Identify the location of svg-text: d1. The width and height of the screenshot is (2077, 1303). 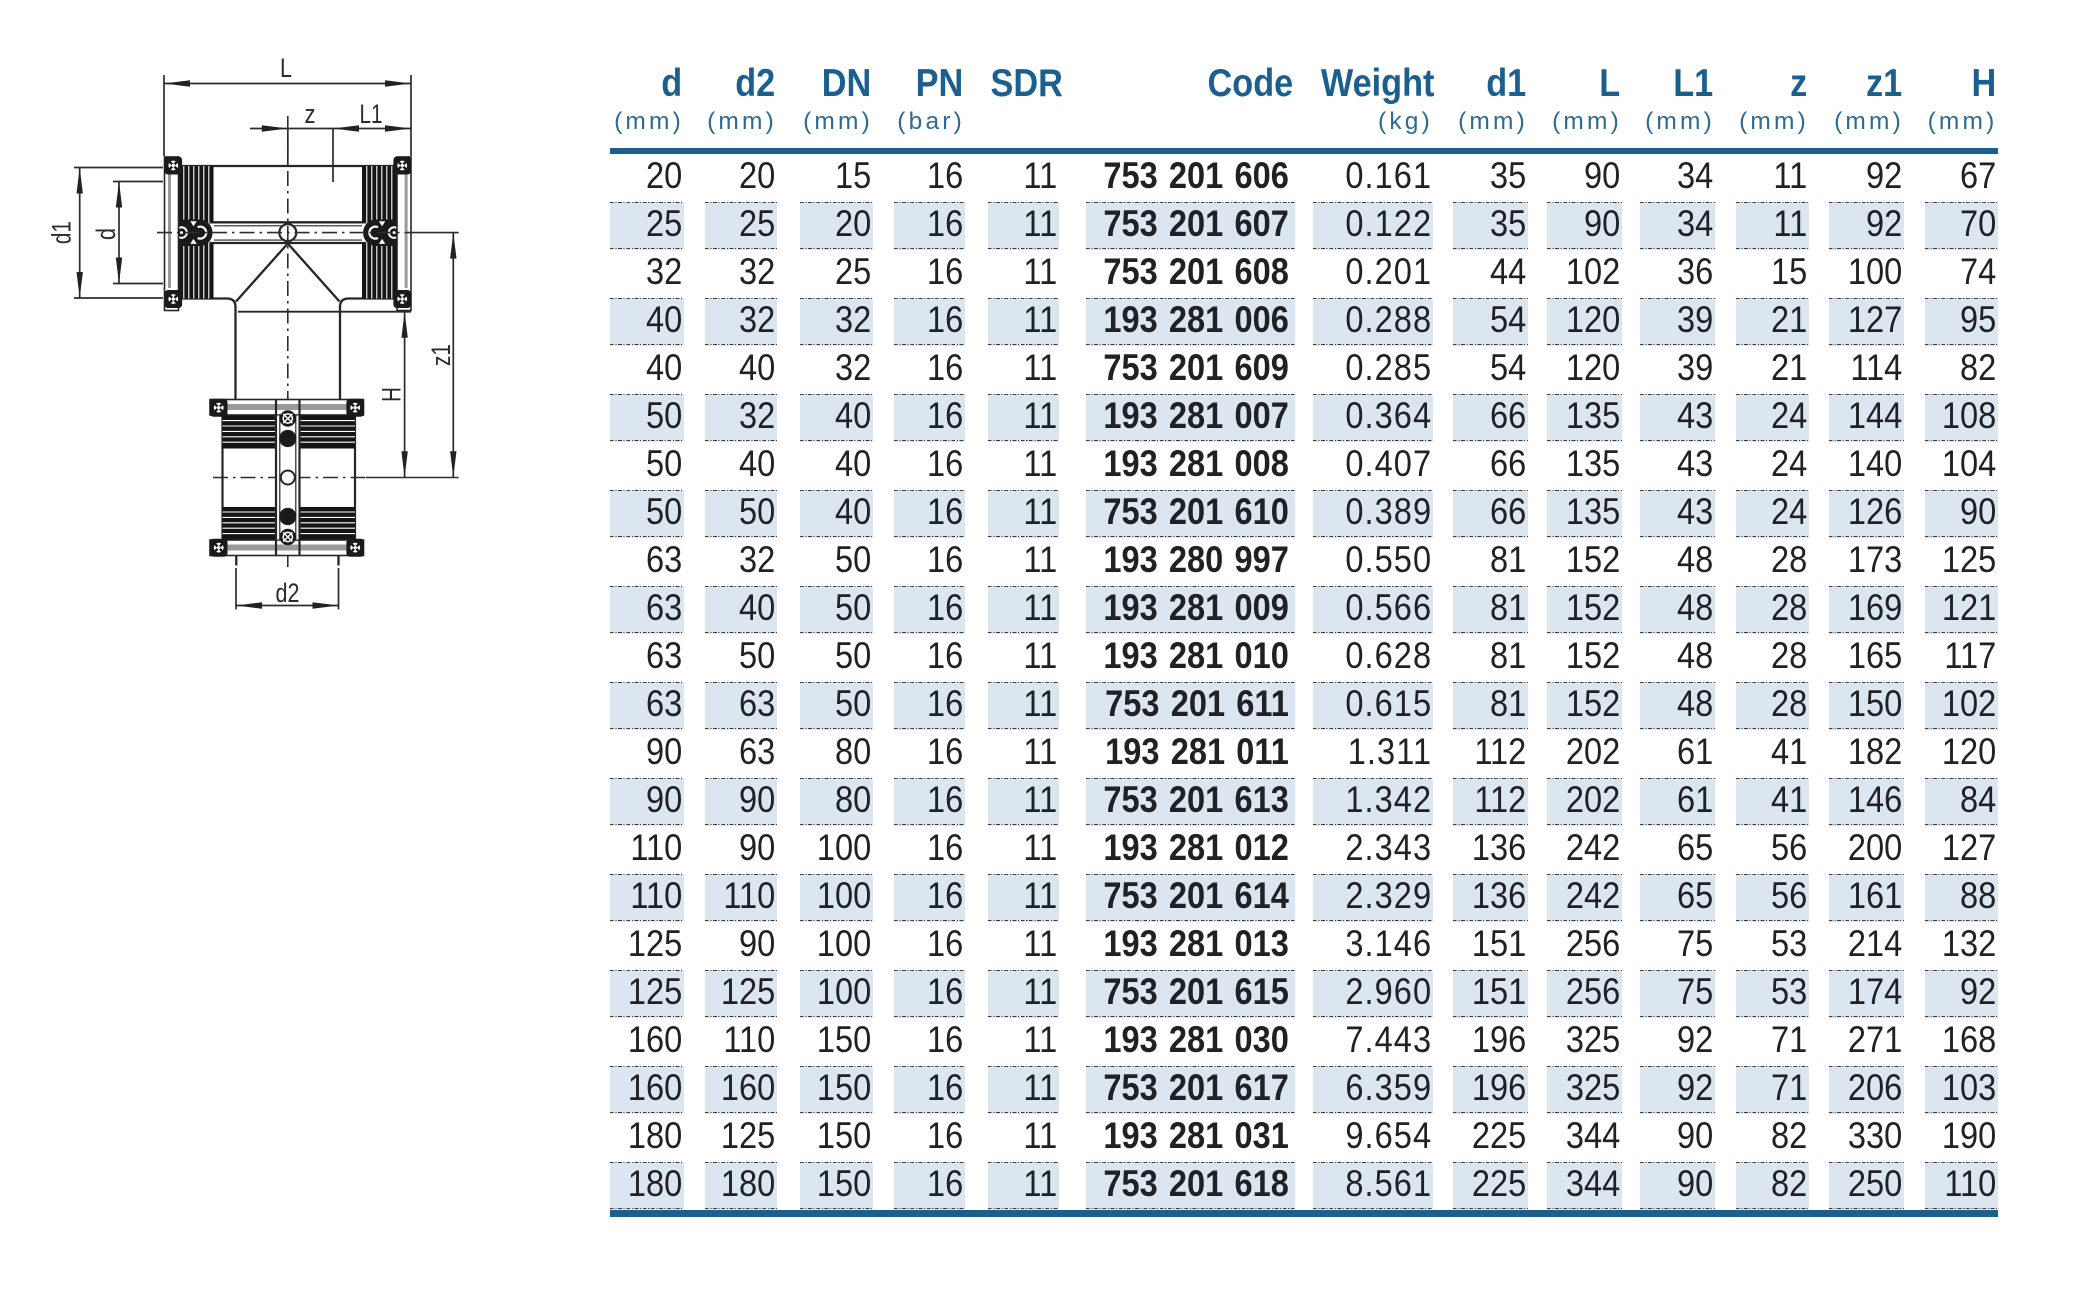
(62, 232).